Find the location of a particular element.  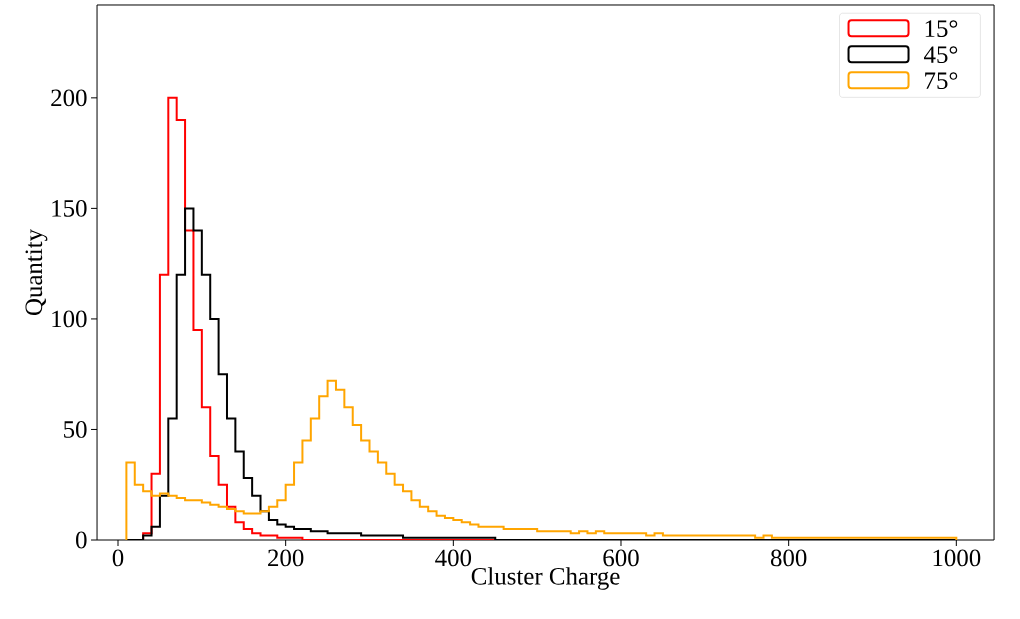

y-tick-label: 200 is located at coordinates (69, 98).